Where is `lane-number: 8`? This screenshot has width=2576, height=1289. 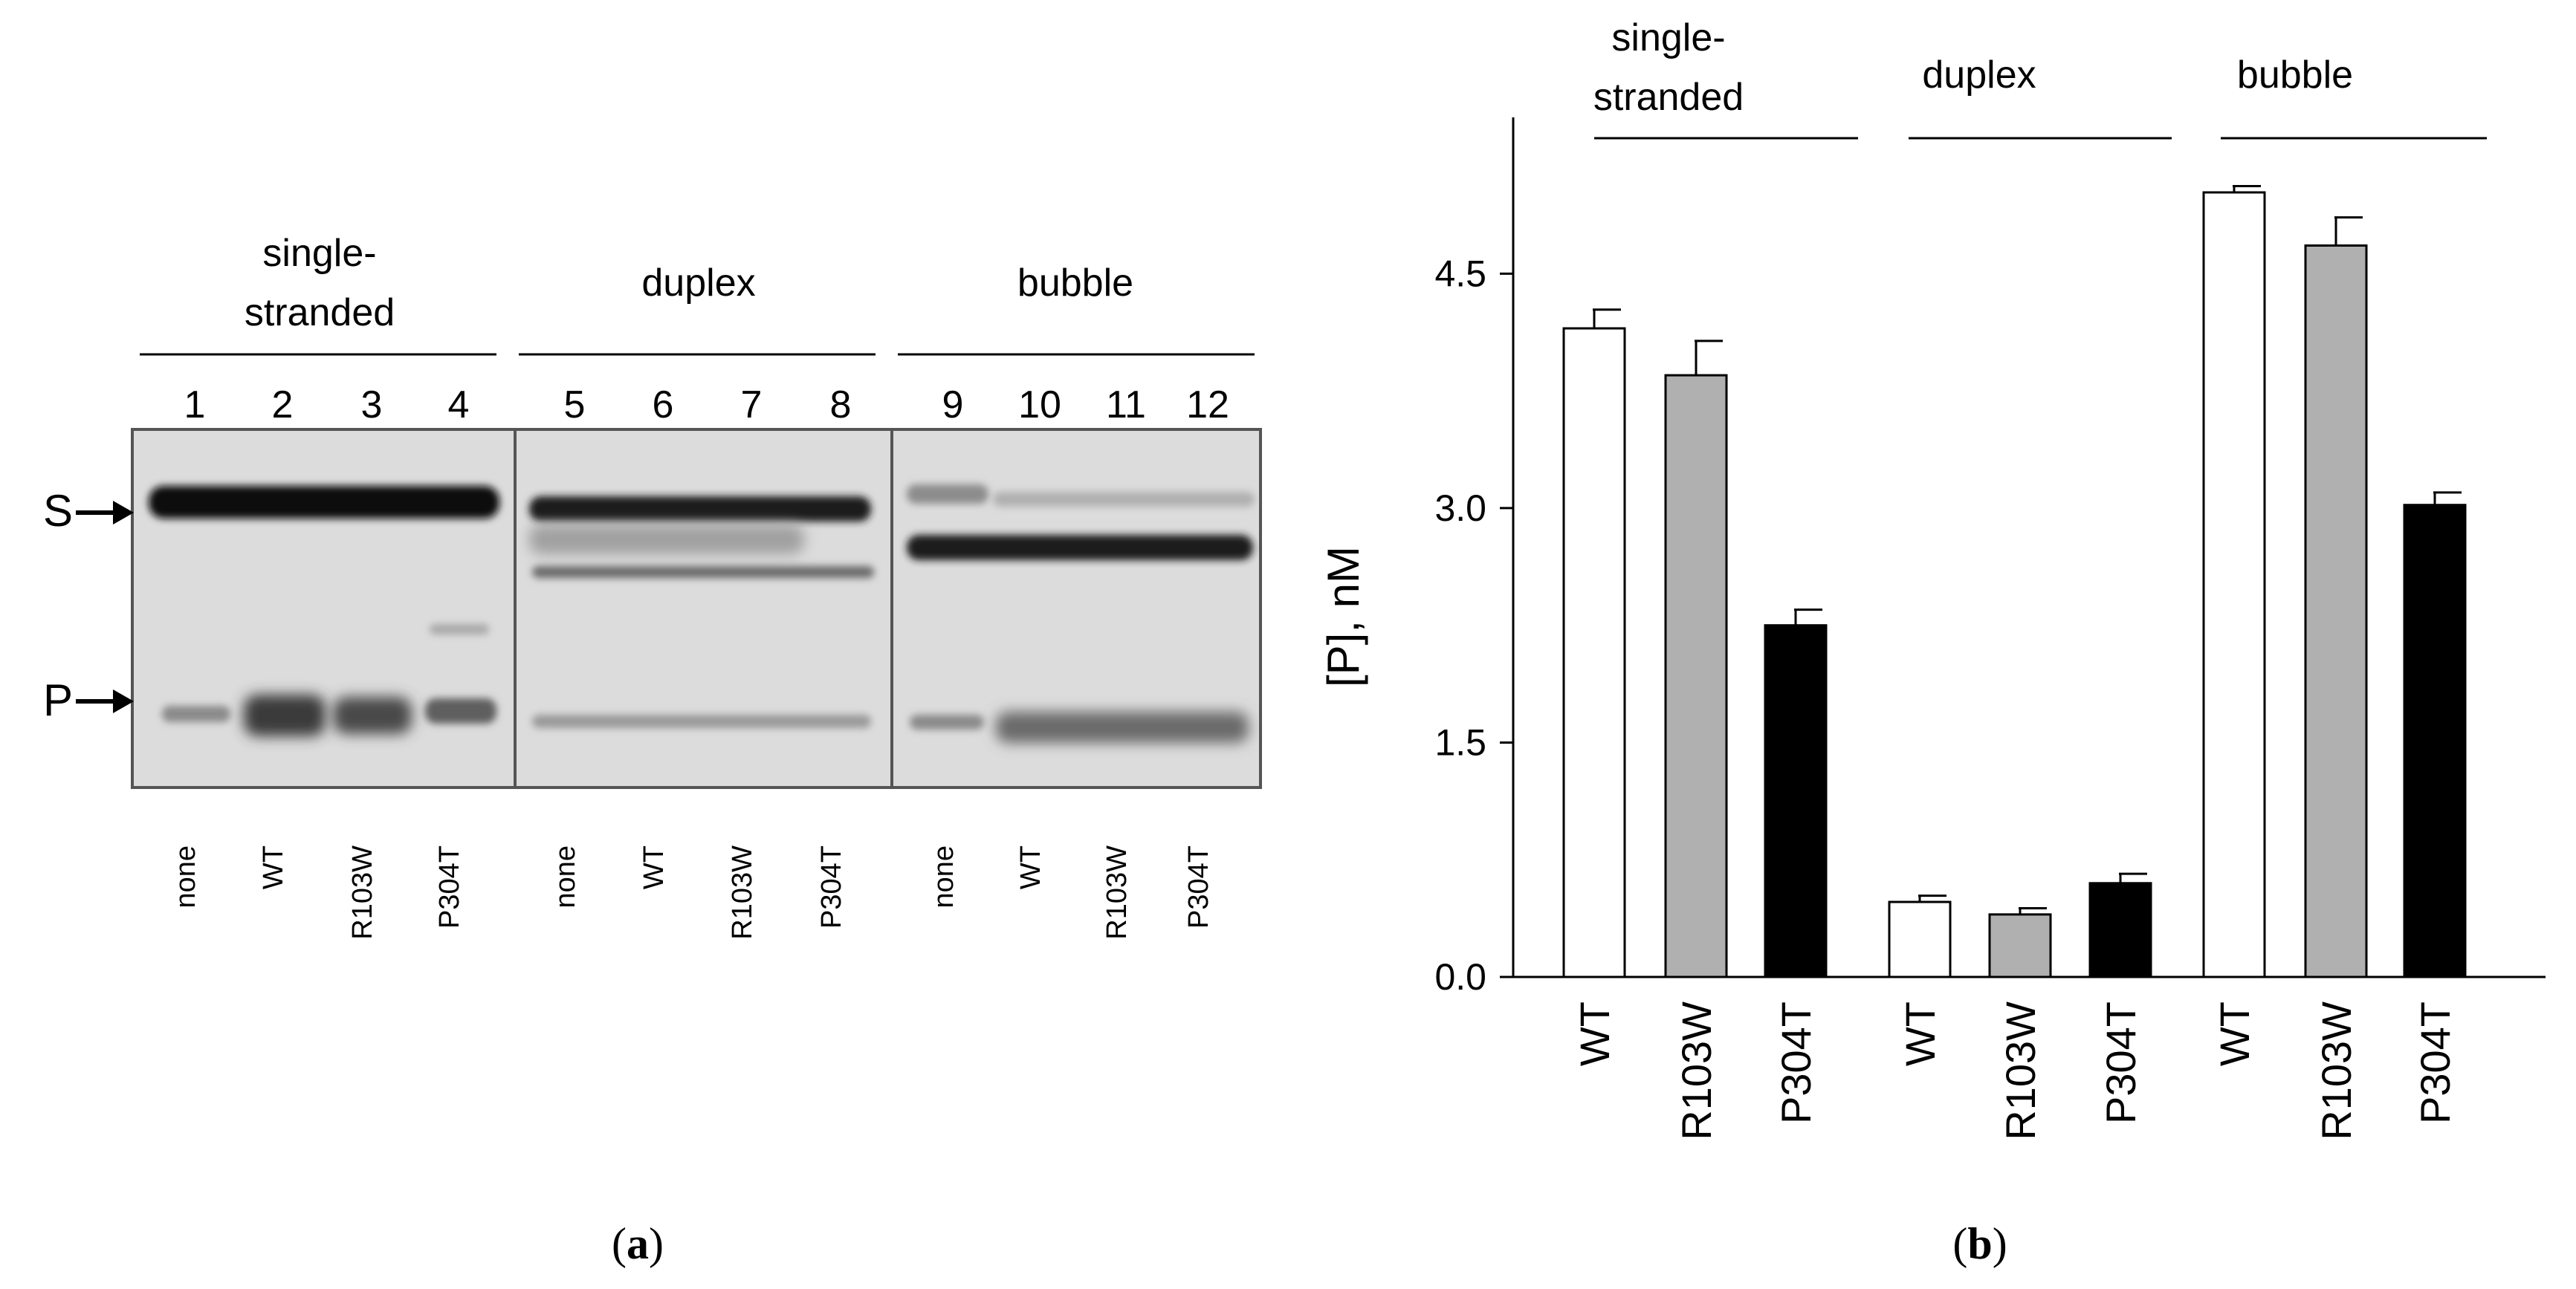 lane-number: 8 is located at coordinates (841, 404).